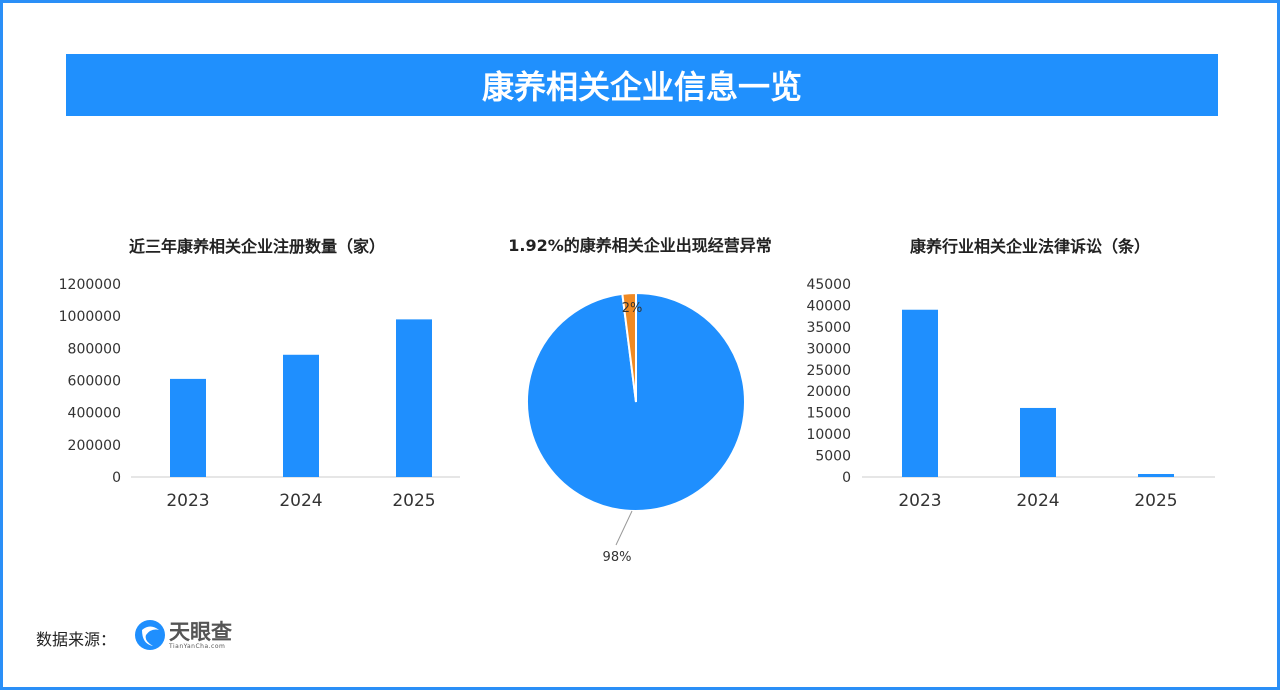 The width and height of the screenshot is (1280, 690). Describe the element at coordinates (624, 528) in the screenshot. I see `leader-line` at that location.